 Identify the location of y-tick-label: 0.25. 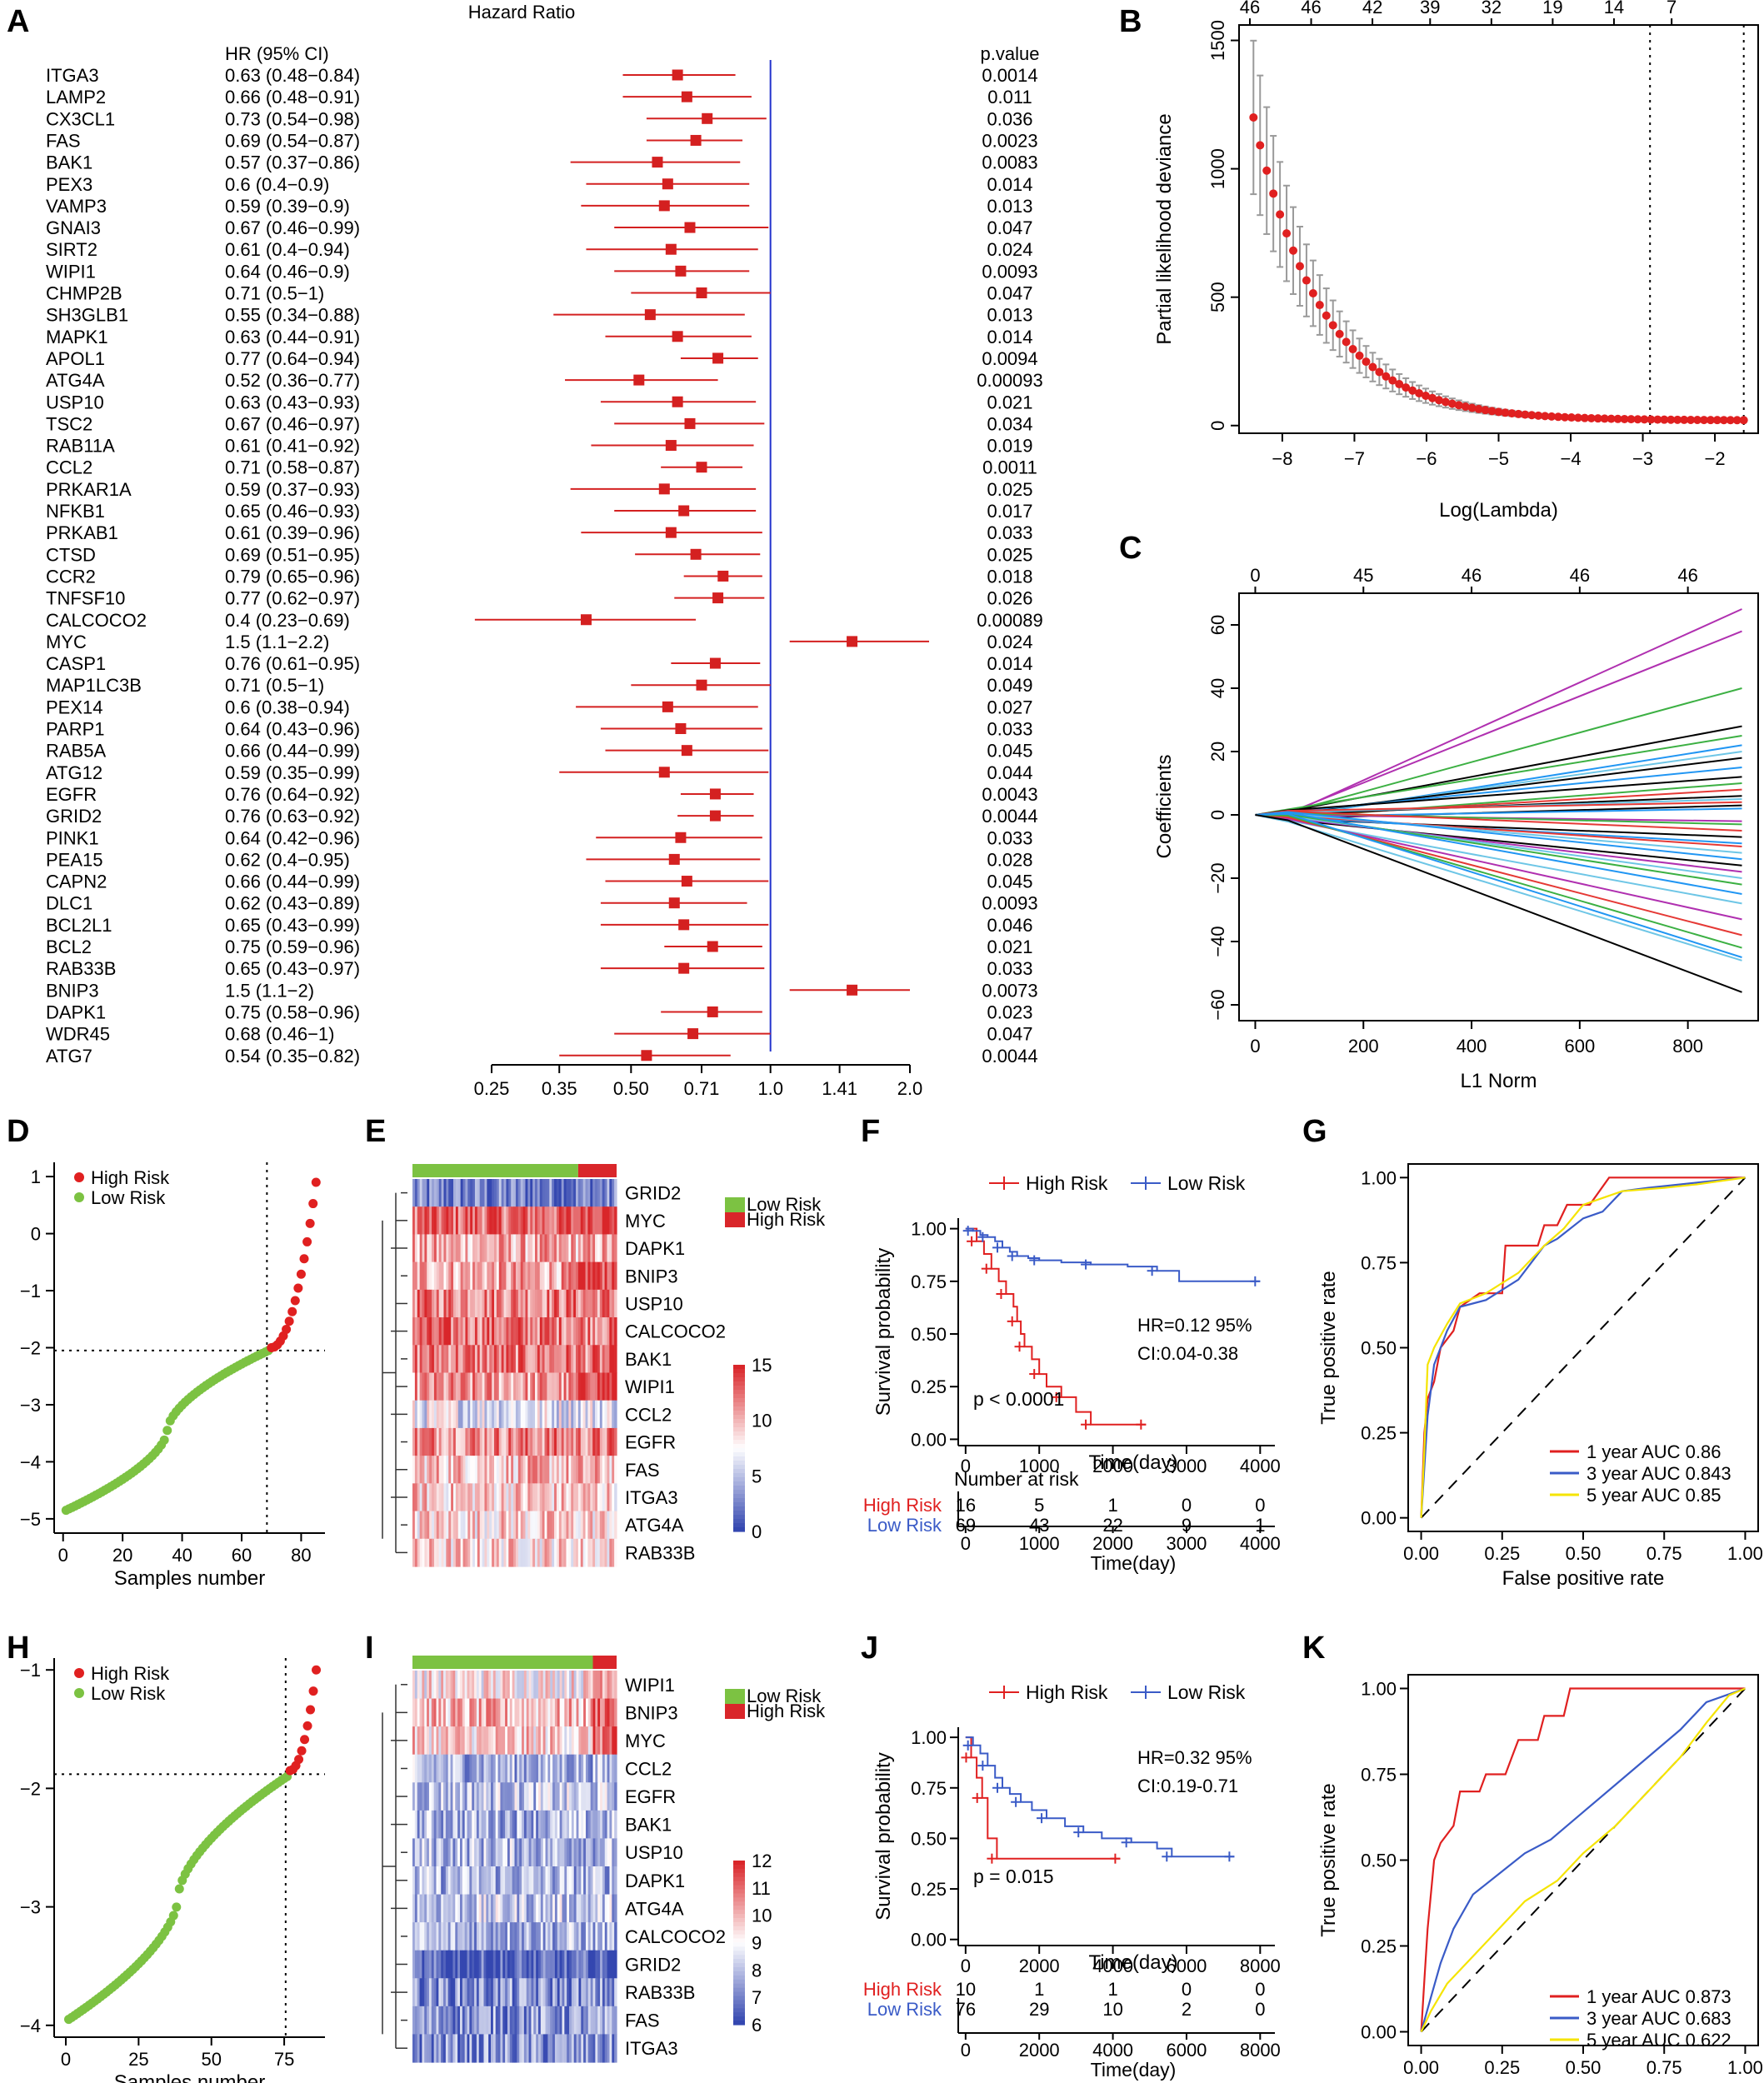
(929, 1890).